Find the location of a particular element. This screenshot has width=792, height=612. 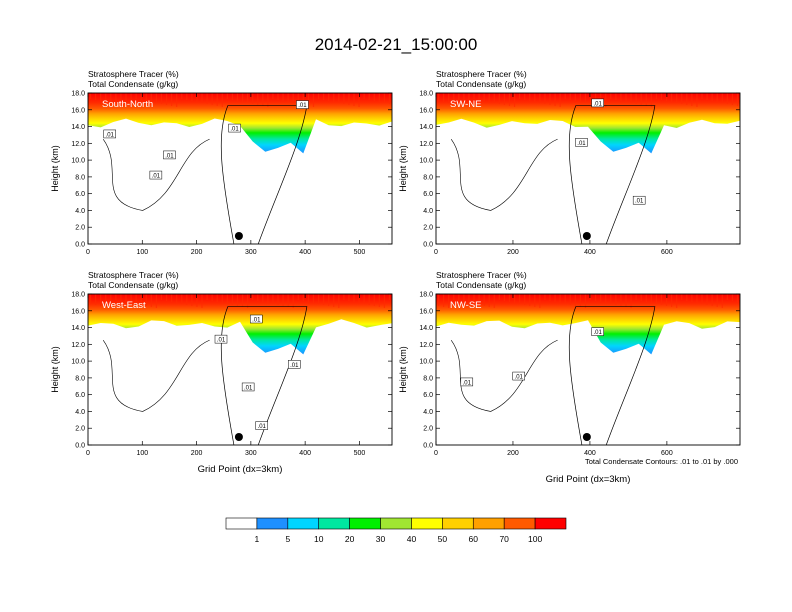

panel-label: South-North is located at coordinates (127, 104).